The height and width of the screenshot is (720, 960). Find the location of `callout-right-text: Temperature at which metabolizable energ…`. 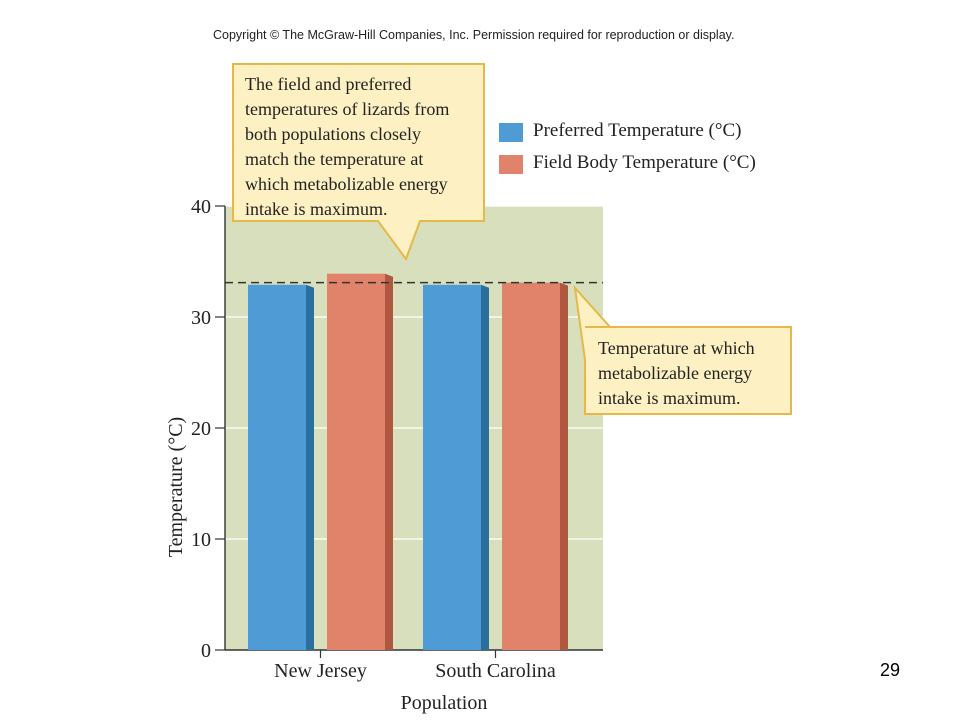

callout-right-text: Temperature at which metabolizable energ… is located at coordinates (676, 373).